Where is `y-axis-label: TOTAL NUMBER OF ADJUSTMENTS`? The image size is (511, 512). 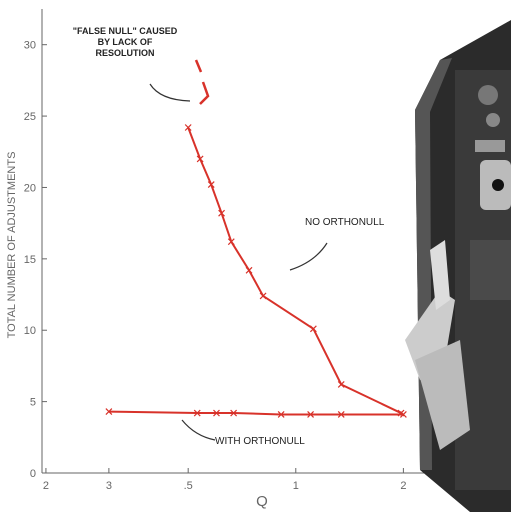 y-axis-label: TOTAL NUMBER OF ADJUSTMENTS is located at coordinates (12, 245).